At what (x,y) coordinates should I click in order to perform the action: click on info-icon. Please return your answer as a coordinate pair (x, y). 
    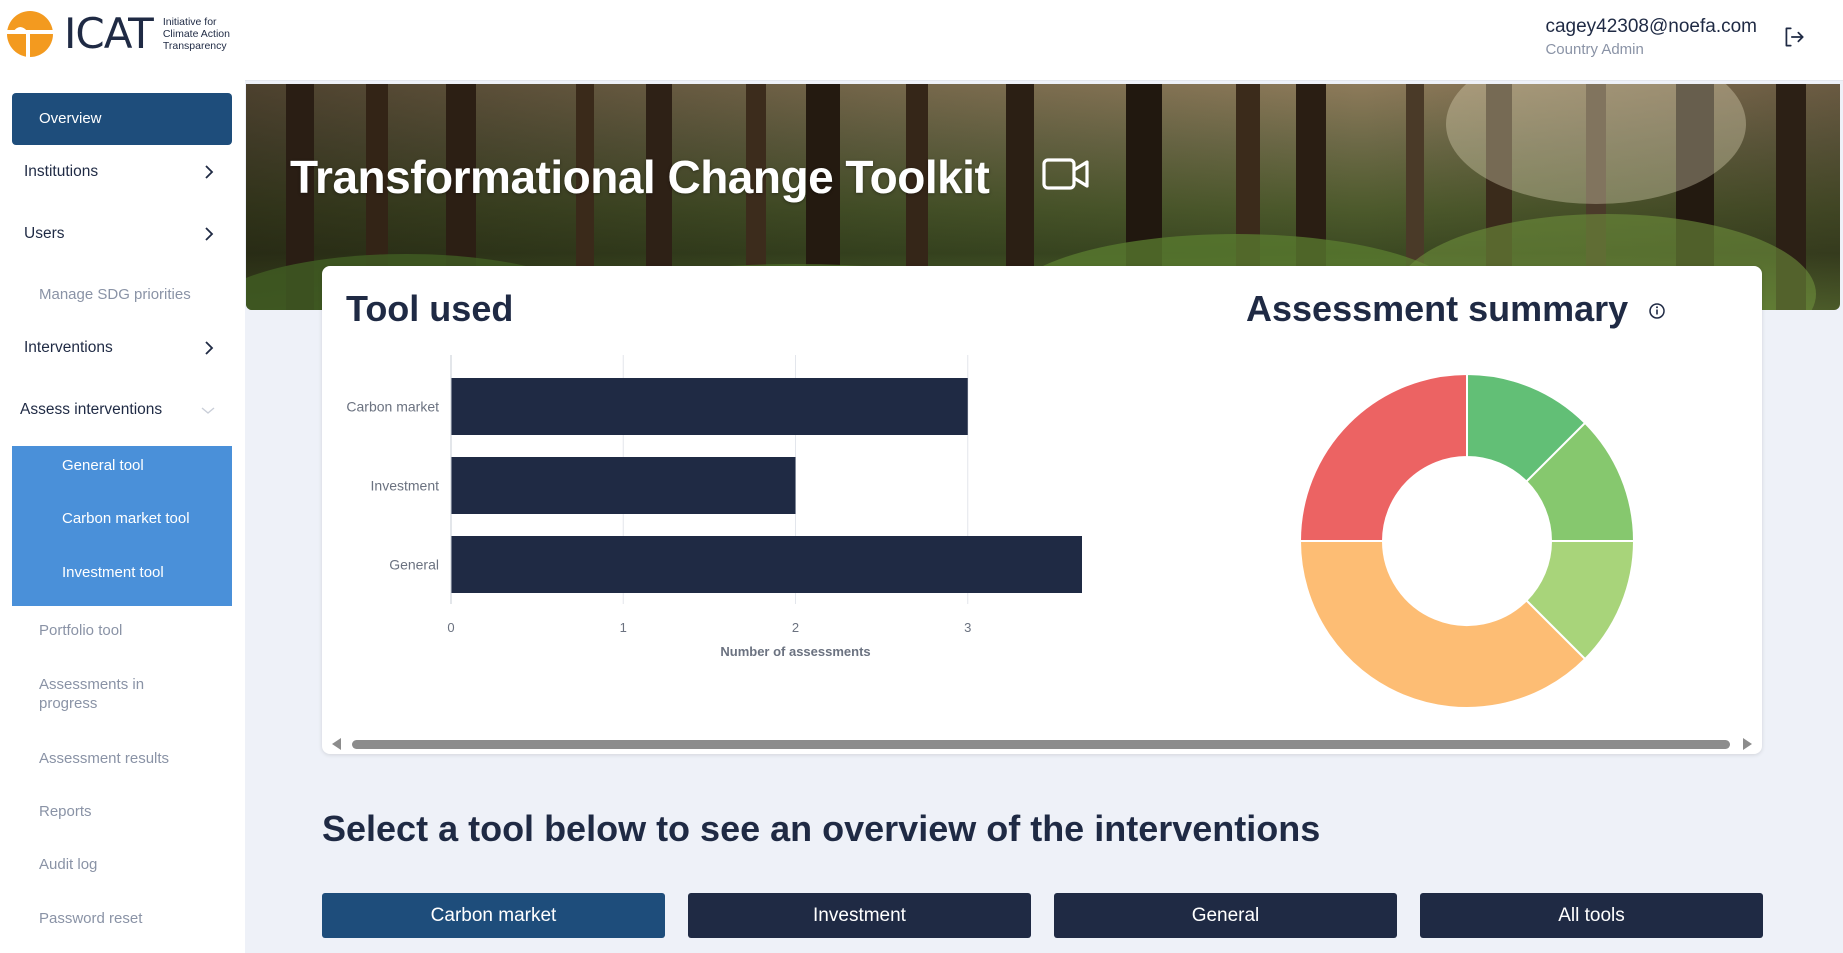
    Looking at the image, I should click on (1657, 311).